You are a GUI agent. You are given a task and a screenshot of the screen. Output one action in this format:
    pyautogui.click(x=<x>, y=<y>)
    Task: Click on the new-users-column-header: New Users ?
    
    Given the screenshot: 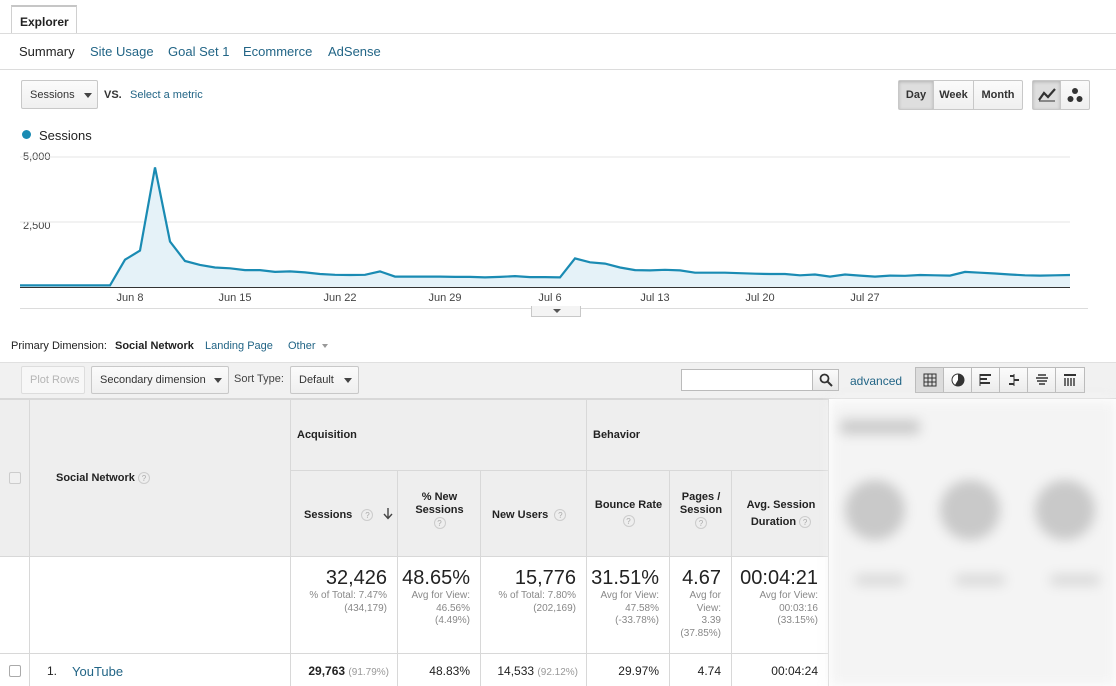 What is the action you would take?
    pyautogui.click(x=534, y=514)
    